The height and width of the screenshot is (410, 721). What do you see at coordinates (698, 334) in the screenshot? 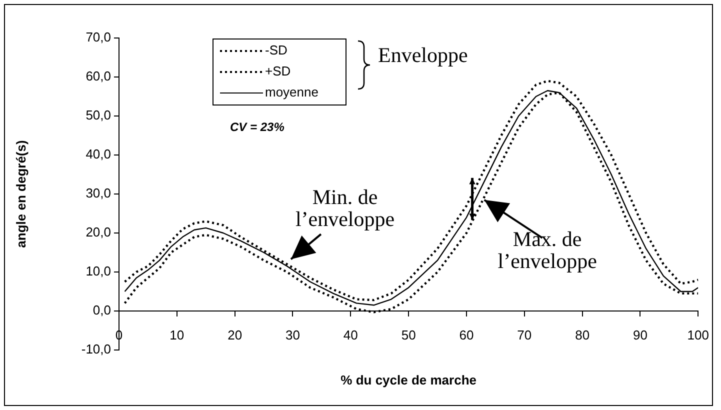
I see `x-tick-label: 100` at bounding box center [698, 334].